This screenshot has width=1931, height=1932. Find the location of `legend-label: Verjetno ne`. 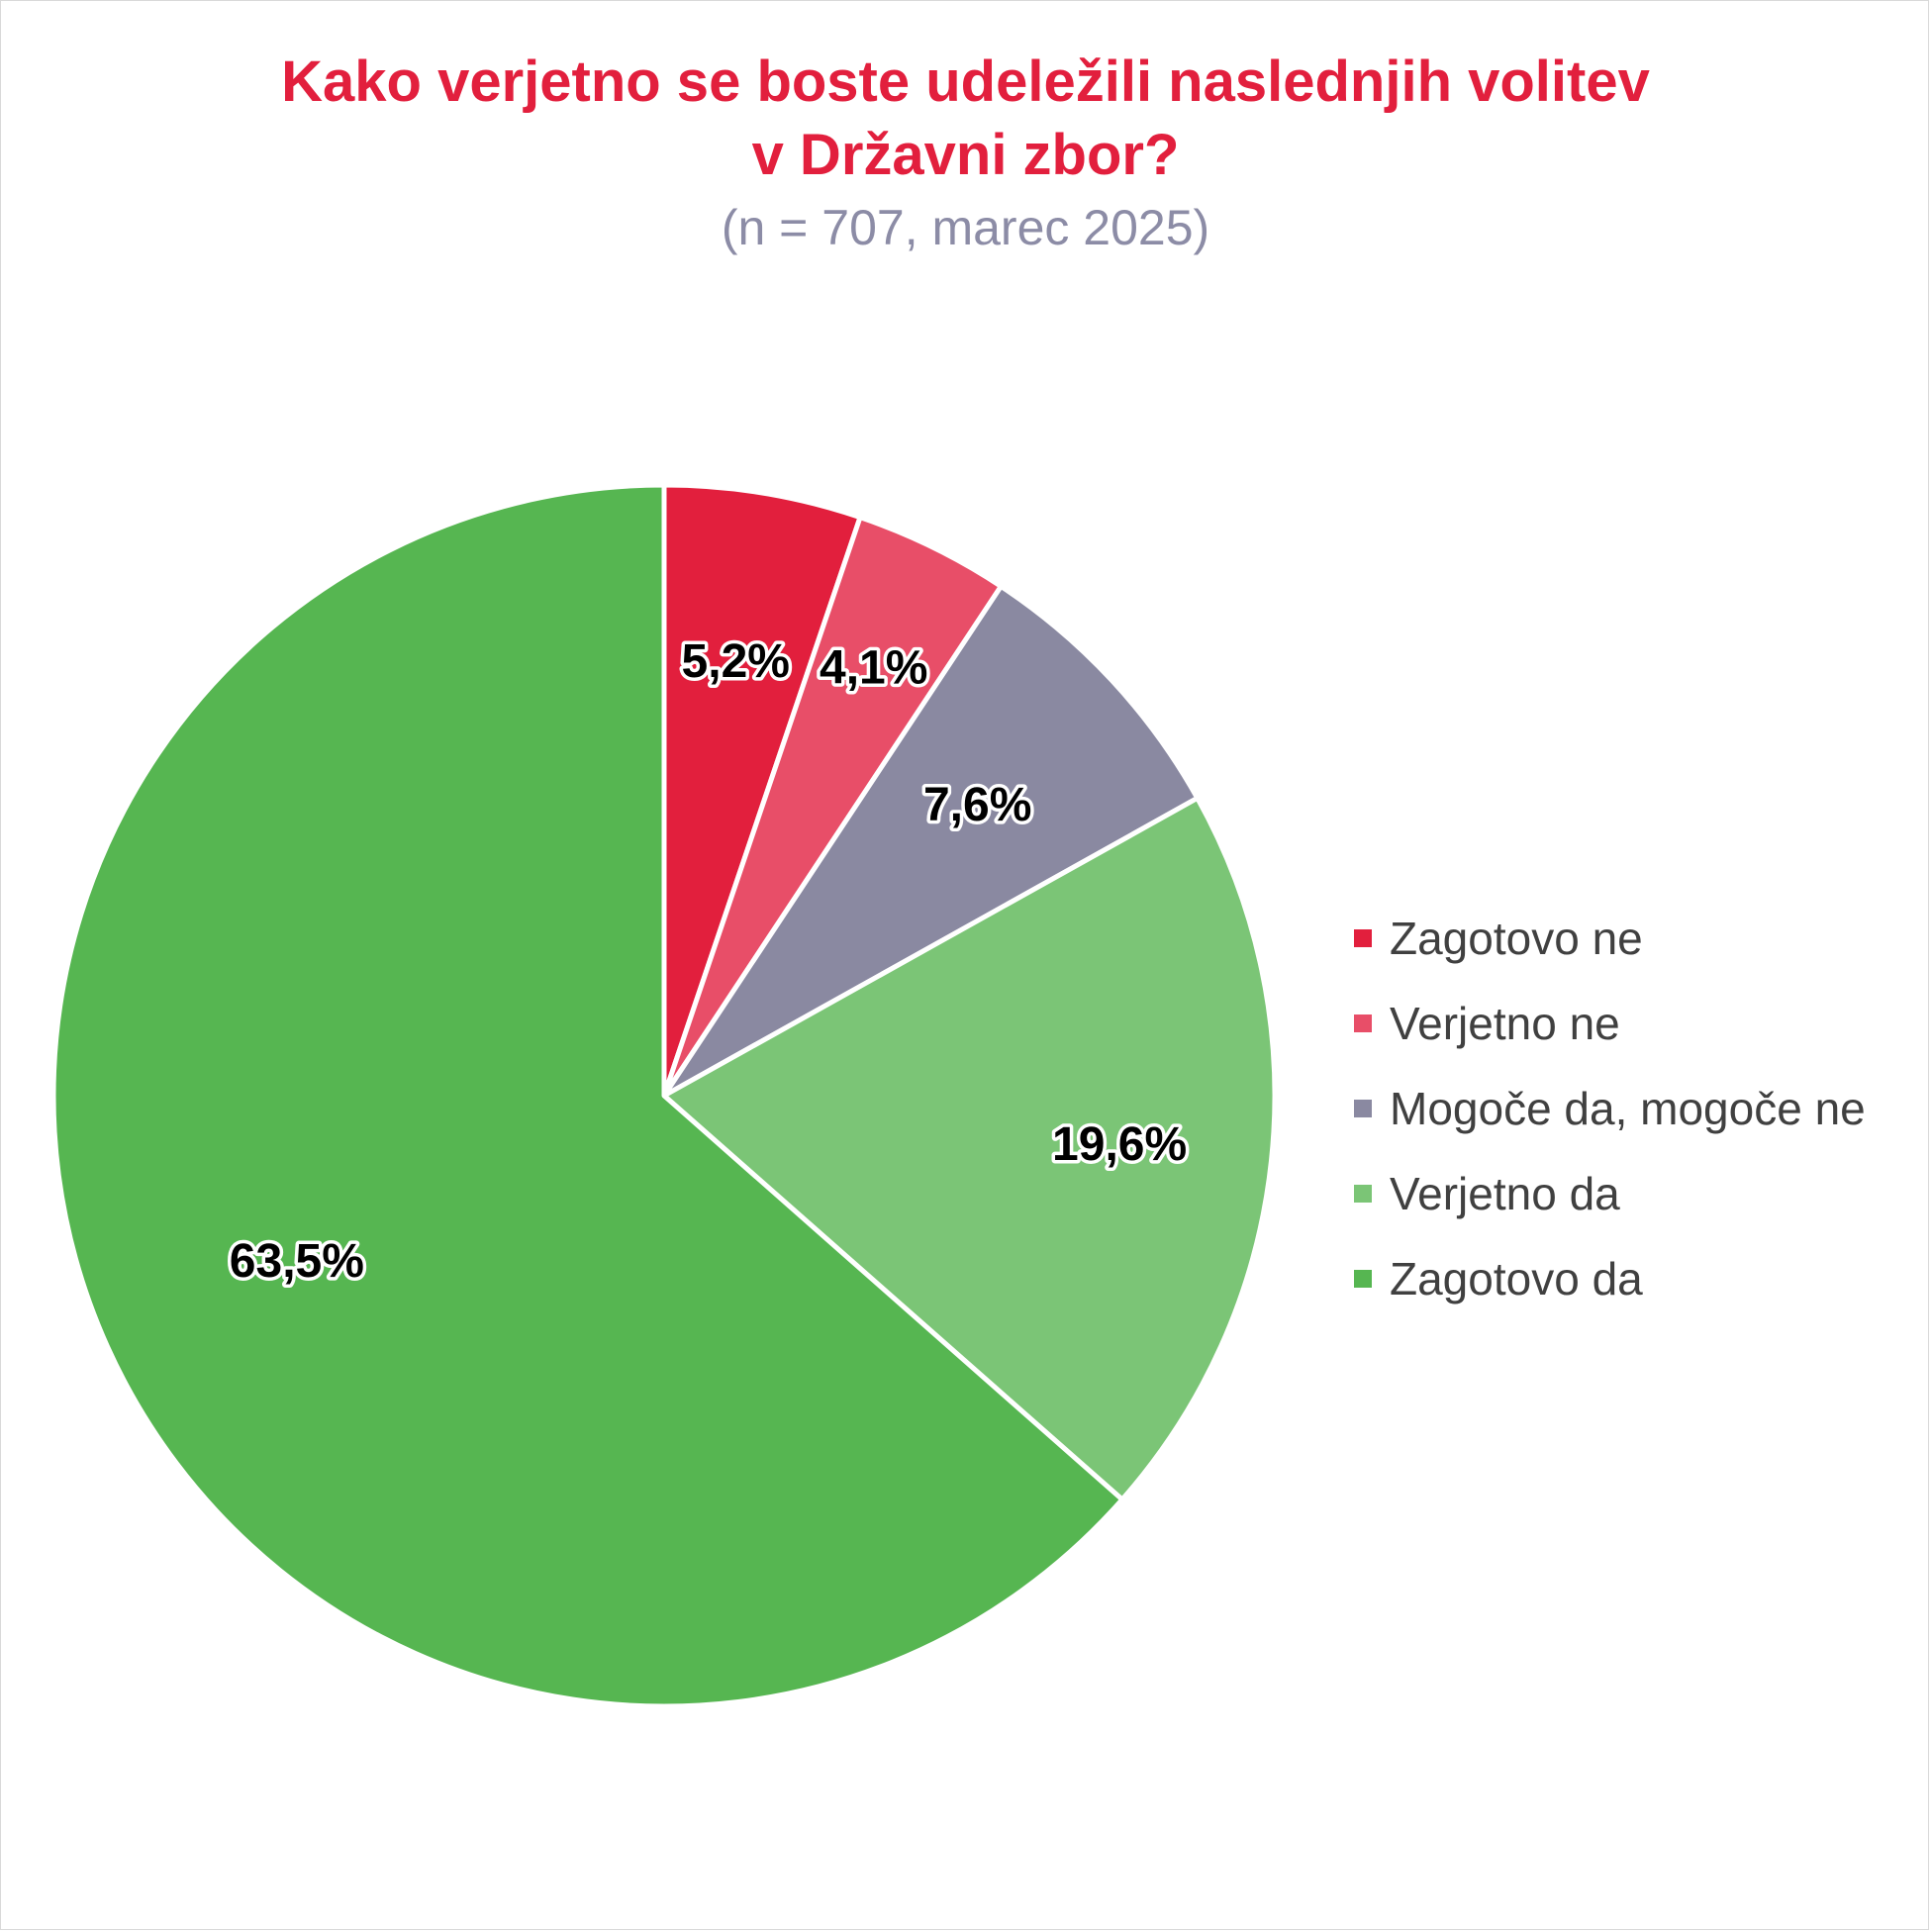

legend-label: Verjetno ne is located at coordinates (1505, 1023).